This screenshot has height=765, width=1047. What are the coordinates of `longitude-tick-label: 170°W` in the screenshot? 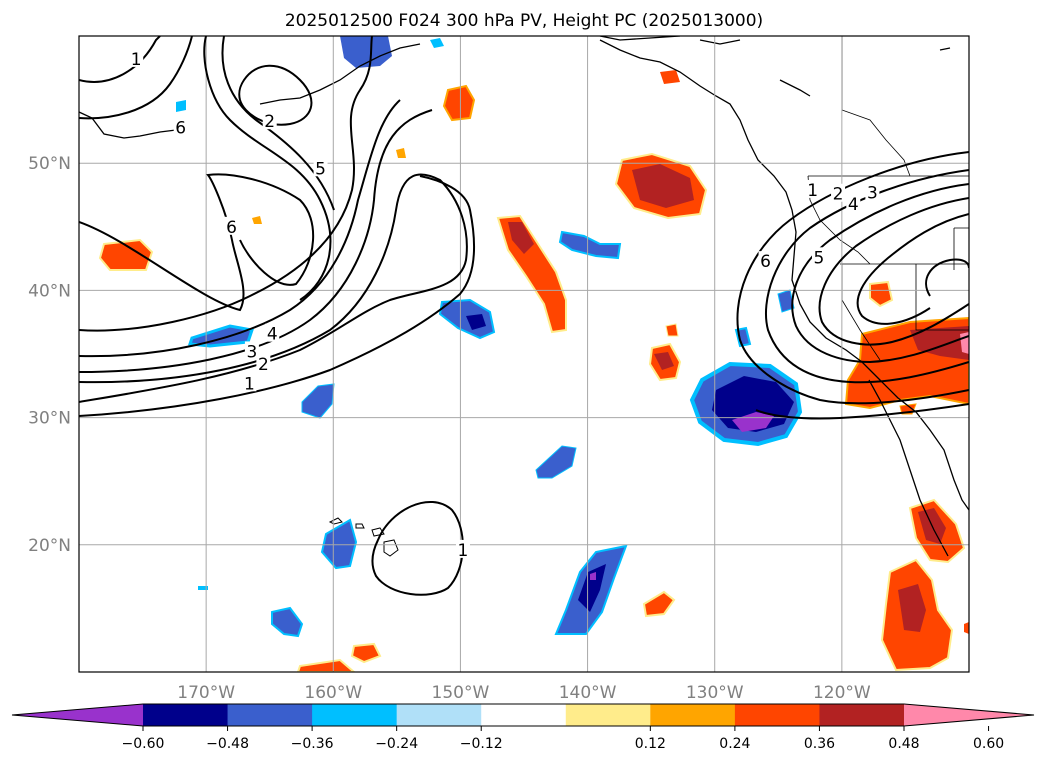 It's located at (206, 693).